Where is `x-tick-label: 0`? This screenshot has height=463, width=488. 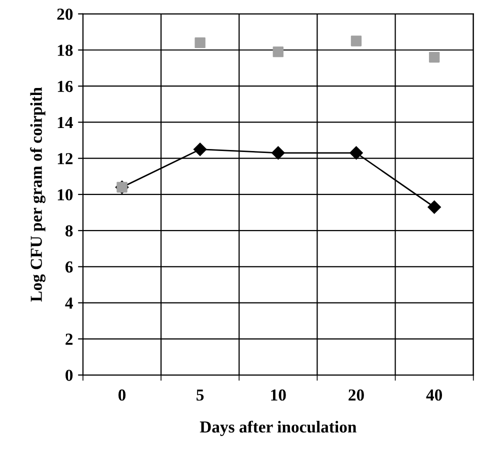
x-tick-label: 0 is located at coordinates (122, 395).